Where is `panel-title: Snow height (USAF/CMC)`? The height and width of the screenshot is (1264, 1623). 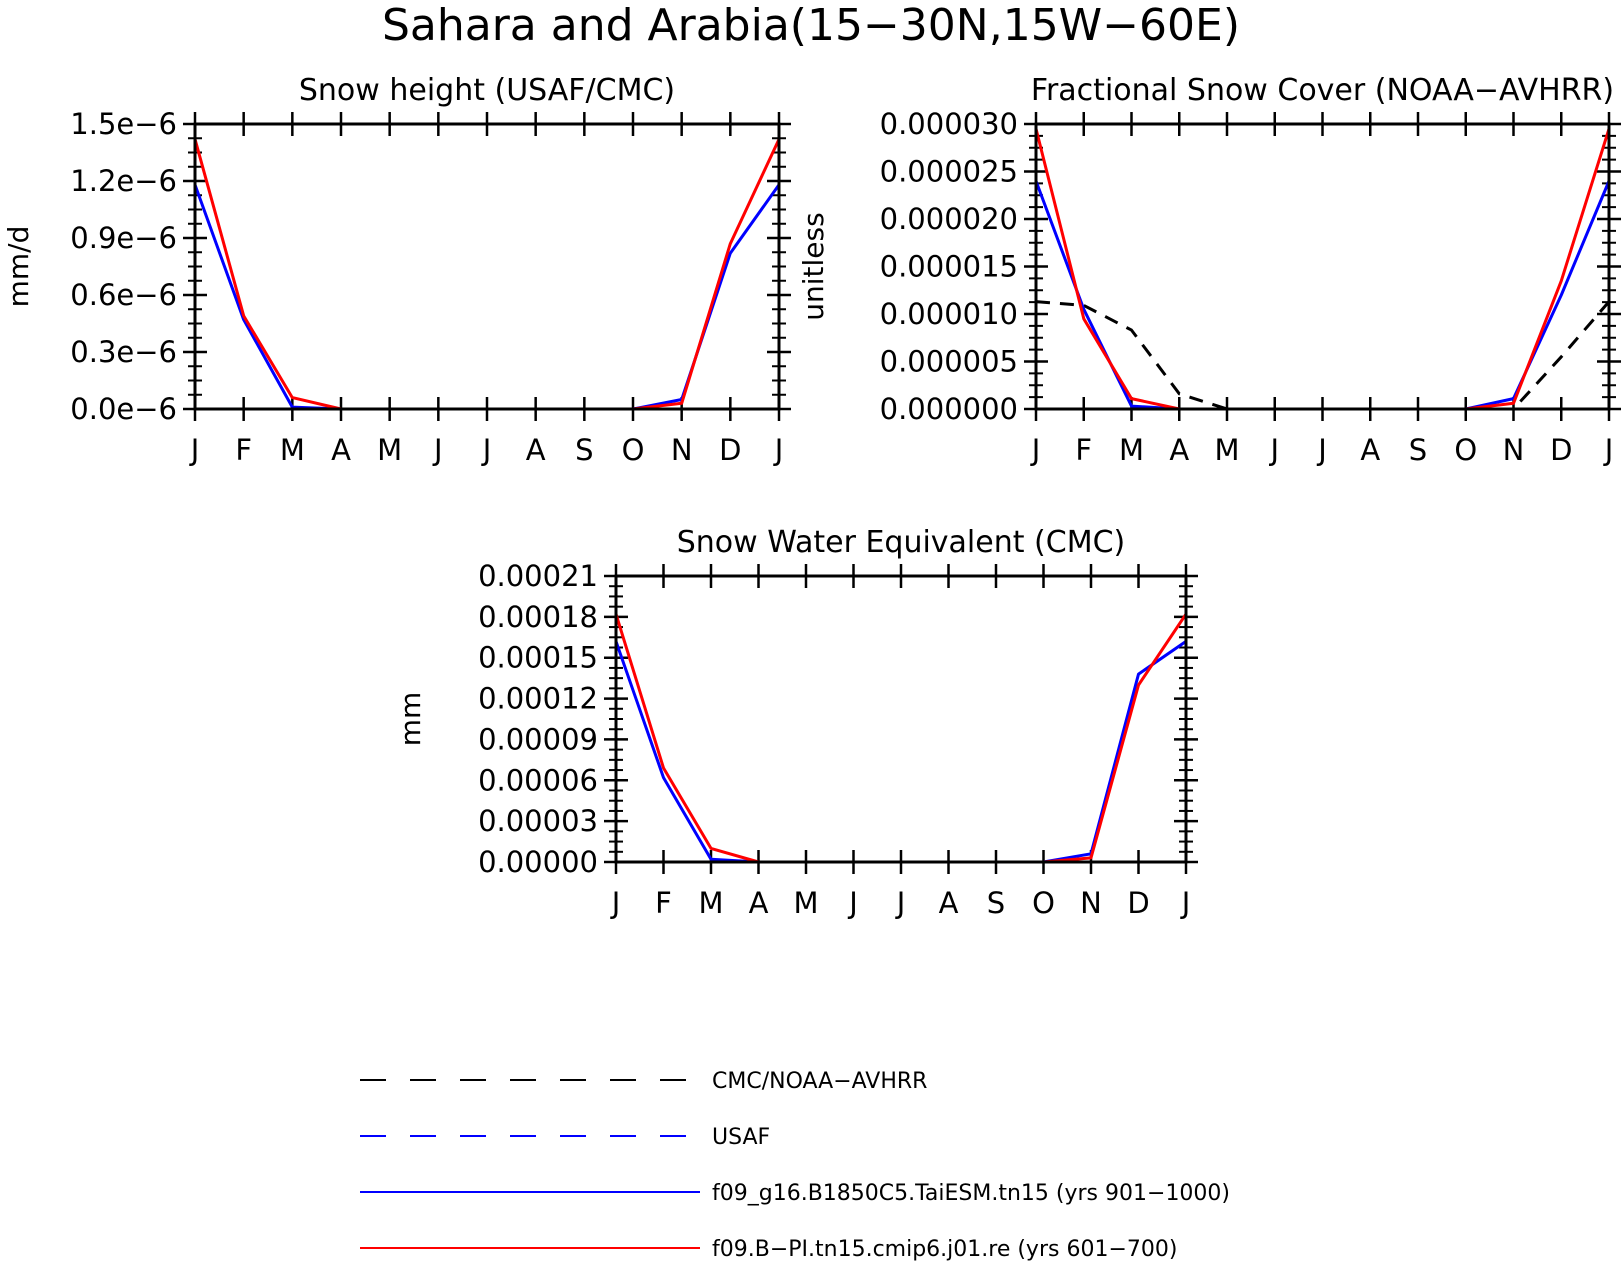
panel-title: Snow height (USAF/CMC) is located at coordinates (487, 90).